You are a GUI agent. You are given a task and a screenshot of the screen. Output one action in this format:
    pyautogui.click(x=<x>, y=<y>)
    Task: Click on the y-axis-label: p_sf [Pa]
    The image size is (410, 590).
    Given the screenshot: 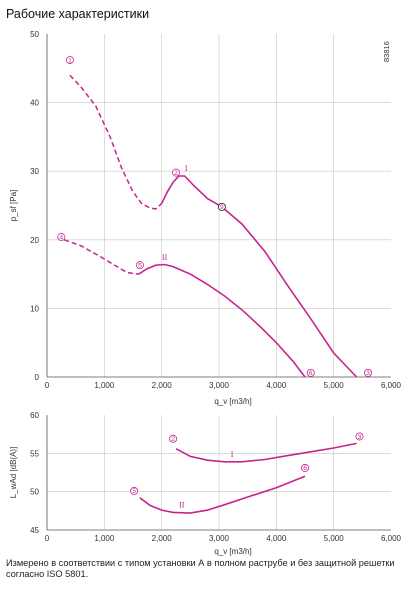 What is the action you would take?
    pyautogui.click(x=13, y=206)
    